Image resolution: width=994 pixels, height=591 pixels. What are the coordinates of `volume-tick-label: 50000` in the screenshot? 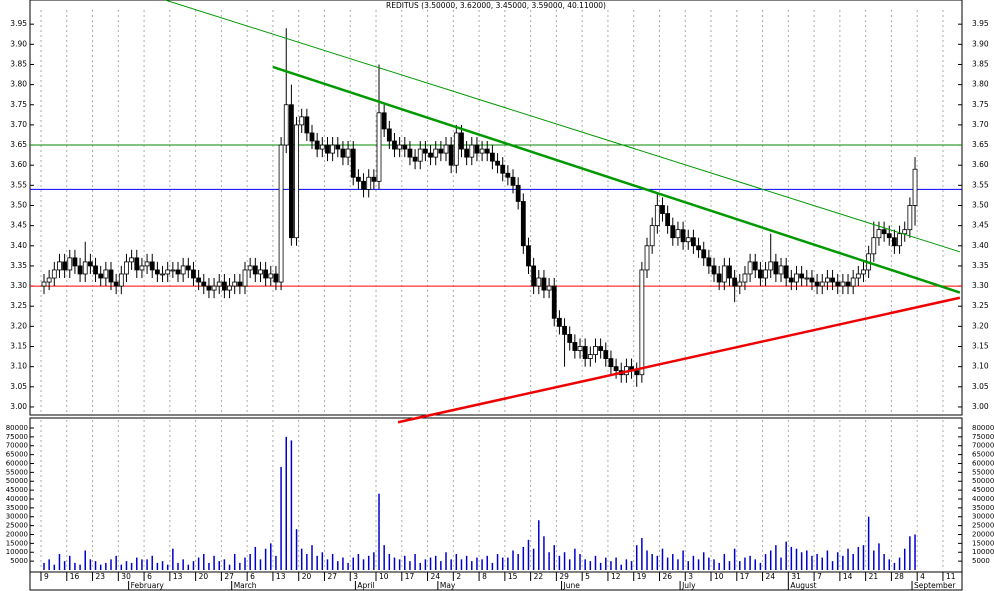 It's located at (17, 481).